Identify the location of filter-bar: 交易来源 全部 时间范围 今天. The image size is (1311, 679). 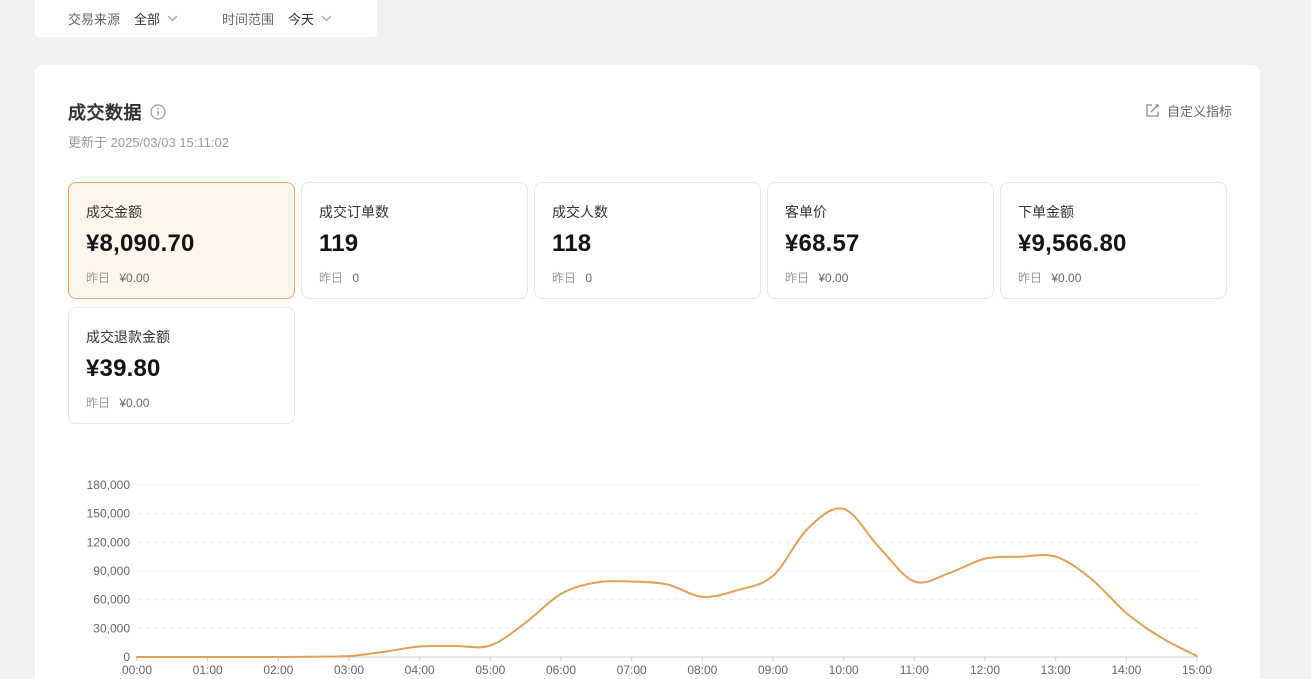
(206, 18).